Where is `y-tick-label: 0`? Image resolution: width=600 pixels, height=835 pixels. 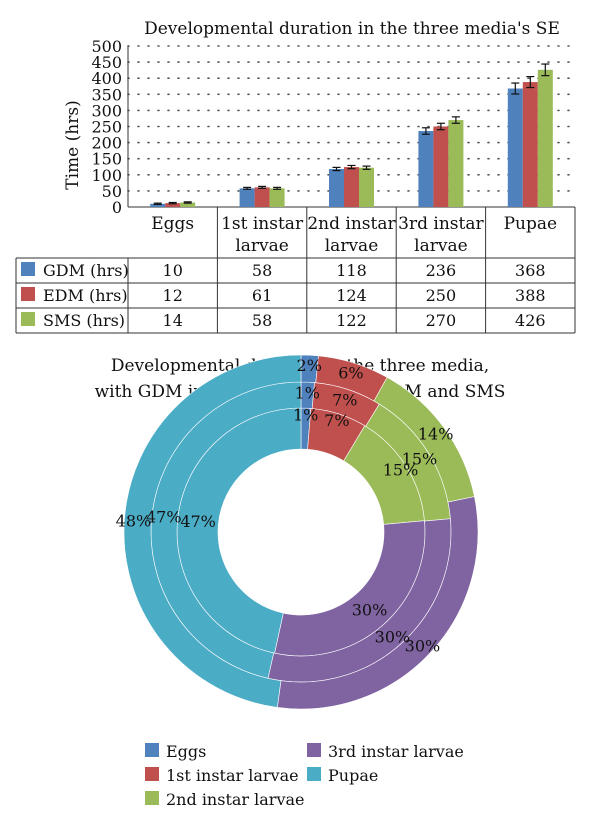 y-tick-label: 0 is located at coordinates (117, 207).